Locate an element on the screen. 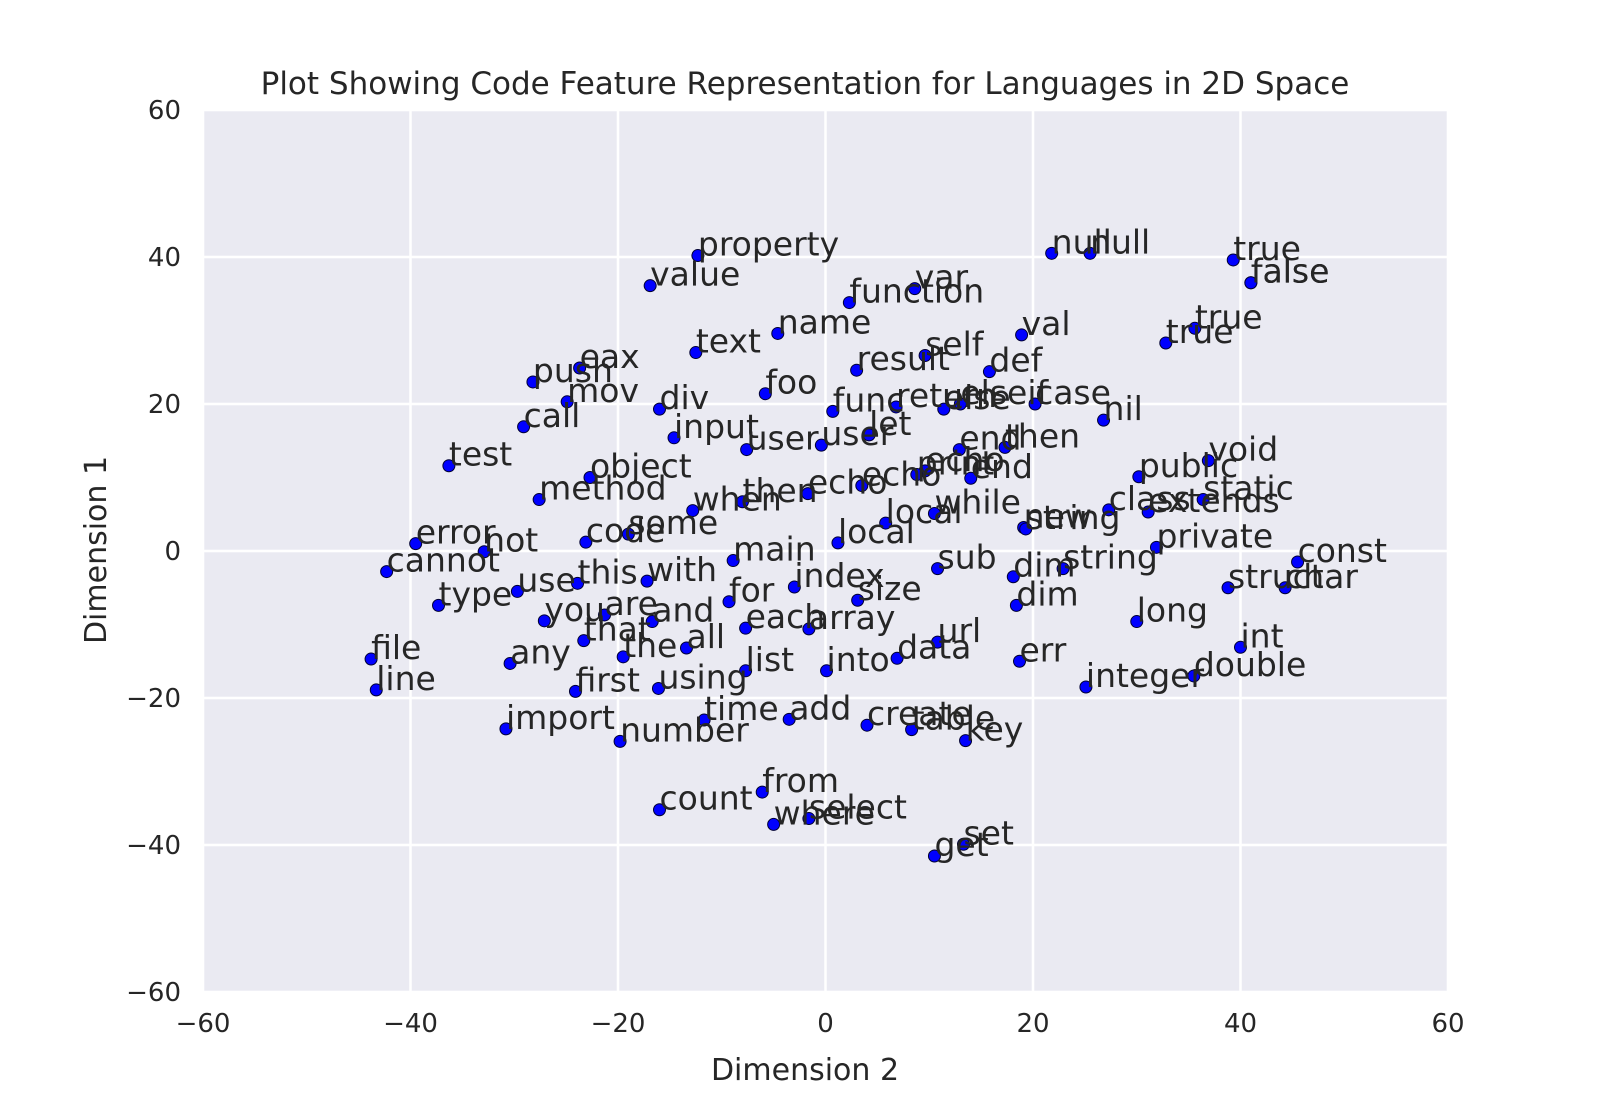  point-label: let is located at coordinates (890, 423).